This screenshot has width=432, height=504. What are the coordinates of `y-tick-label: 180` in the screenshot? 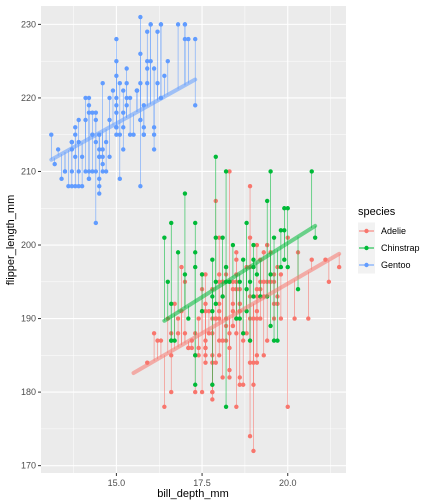 It's located at (28, 392).